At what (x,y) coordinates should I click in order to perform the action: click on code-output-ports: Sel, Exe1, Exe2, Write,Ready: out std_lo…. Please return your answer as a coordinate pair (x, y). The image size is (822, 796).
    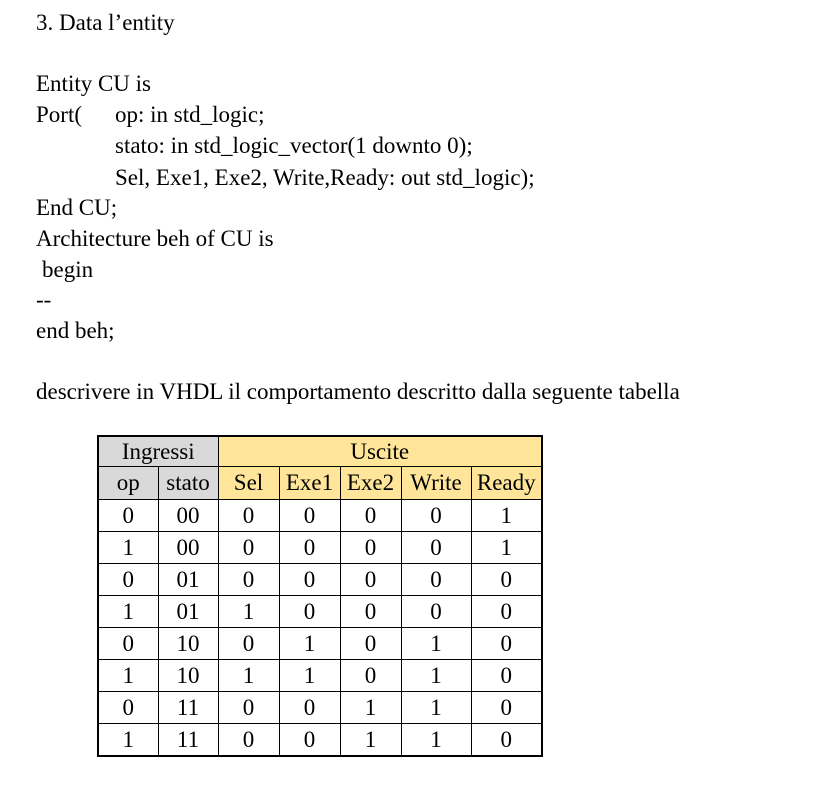
    Looking at the image, I should click on (325, 177).